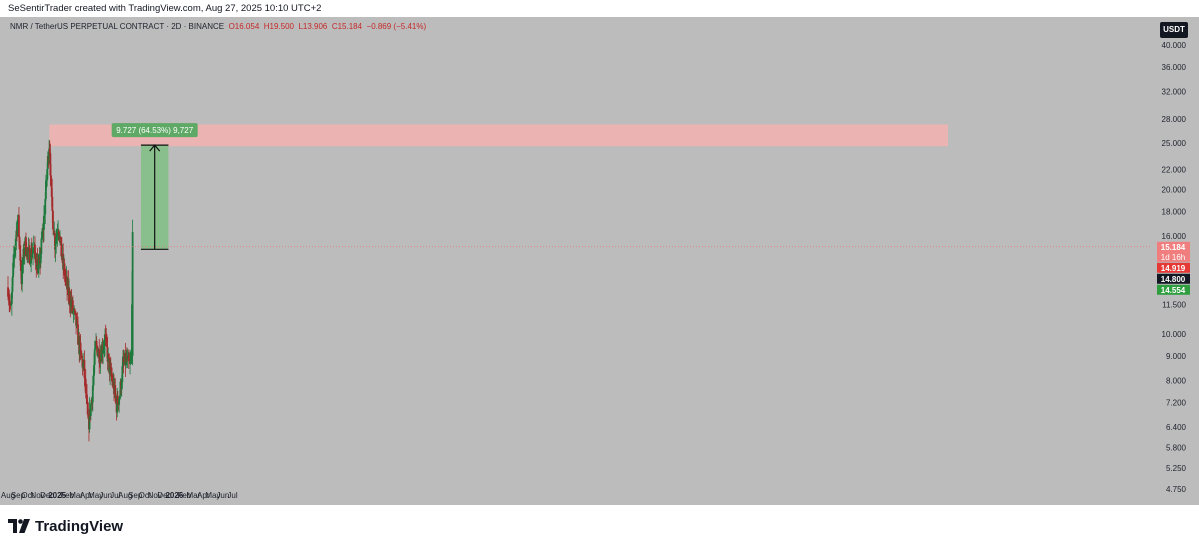 Image resolution: width=1199 pixels, height=545 pixels. What do you see at coordinates (244, 26) in the screenshot?
I see `open-value: O16.054` at bounding box center [244, 26].